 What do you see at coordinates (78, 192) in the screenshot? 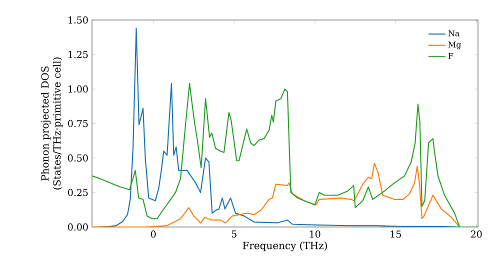
I see `y-tick-label: 0.25` at bounding box center [78, 192].